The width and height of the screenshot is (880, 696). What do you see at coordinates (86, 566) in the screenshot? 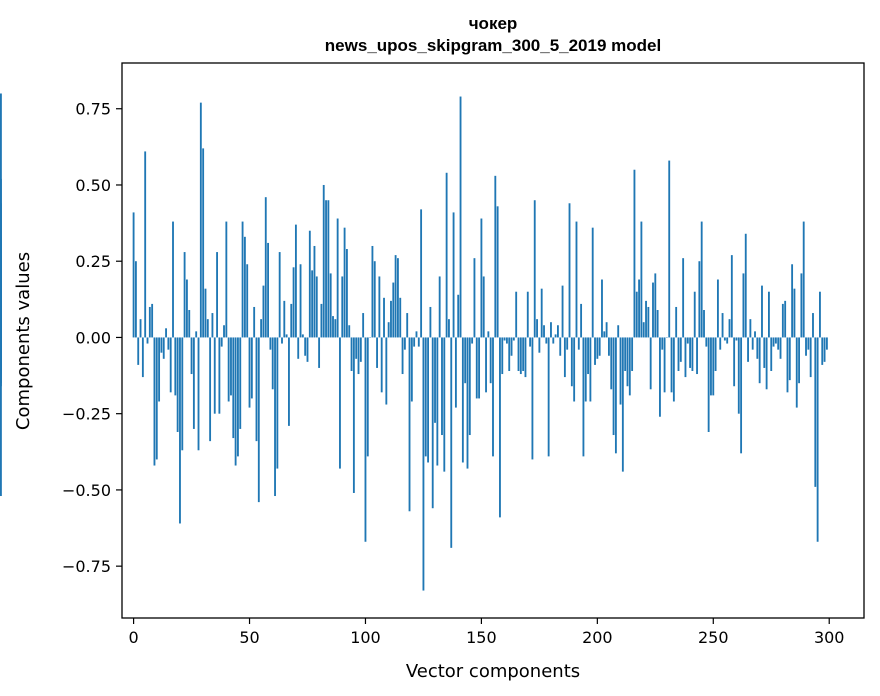
I see `y-tick-label: −0.75` at bounding box center [86, 566].